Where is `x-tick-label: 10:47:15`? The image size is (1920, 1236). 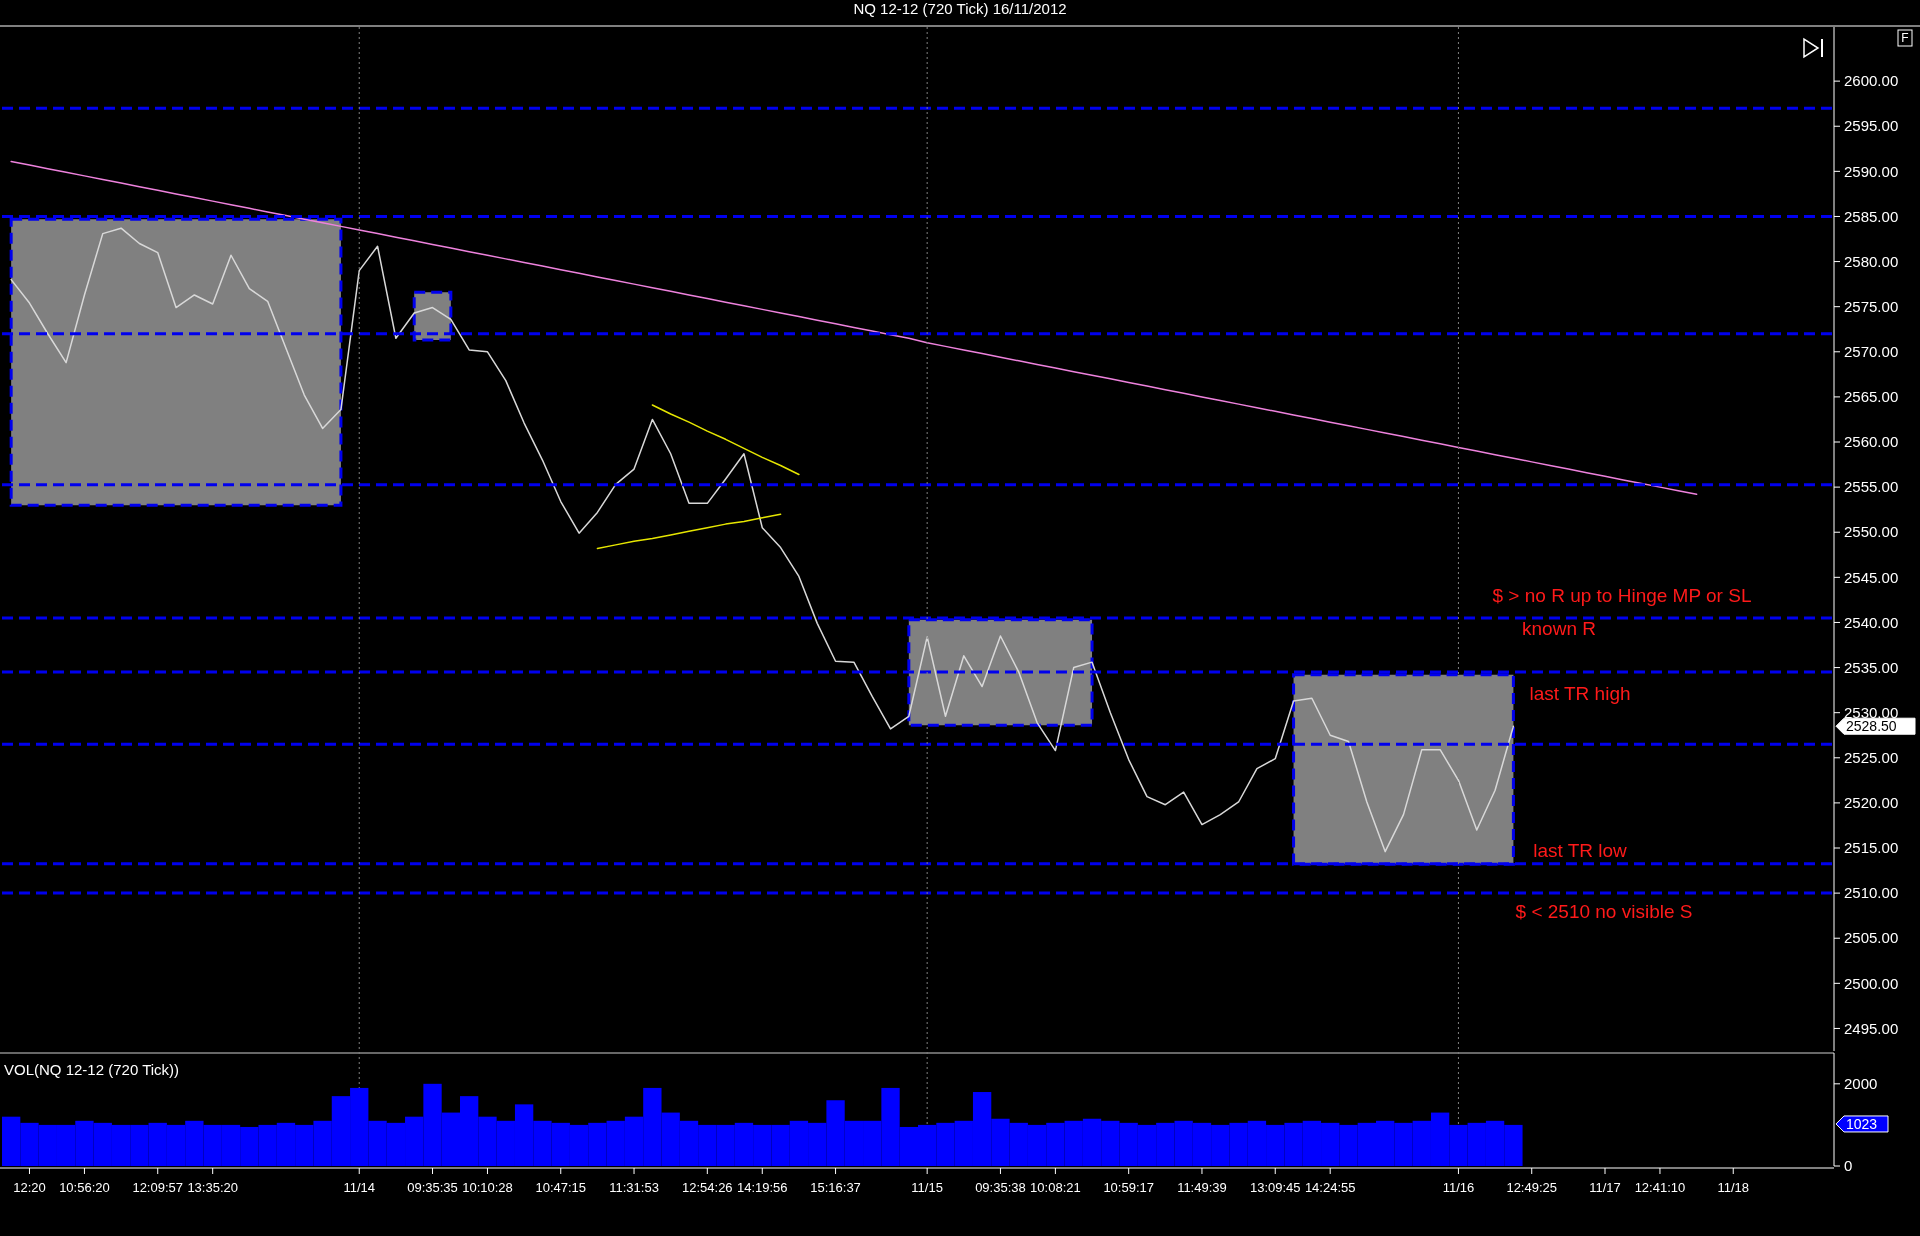
x-tick-label: 10:47:15 is located at coordinates (561, 1187).